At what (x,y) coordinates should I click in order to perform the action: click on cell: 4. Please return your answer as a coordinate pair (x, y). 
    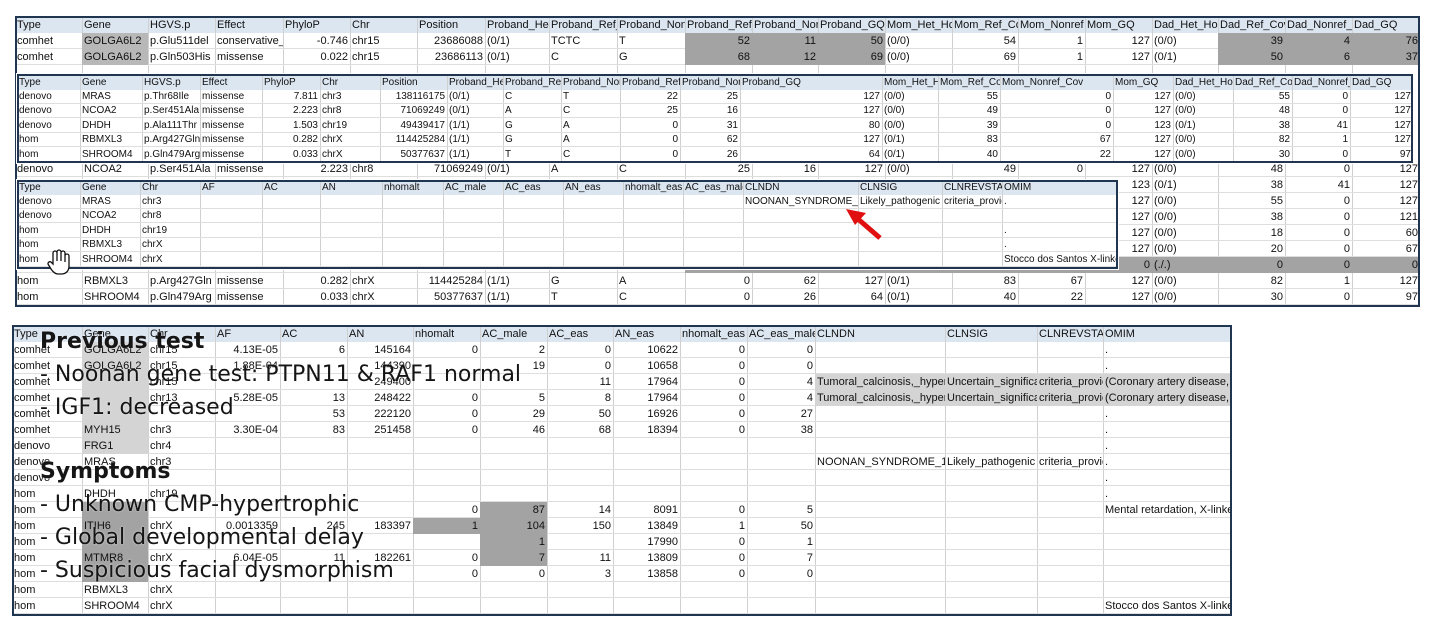
    Looking at the image, I should click on (809, 382).